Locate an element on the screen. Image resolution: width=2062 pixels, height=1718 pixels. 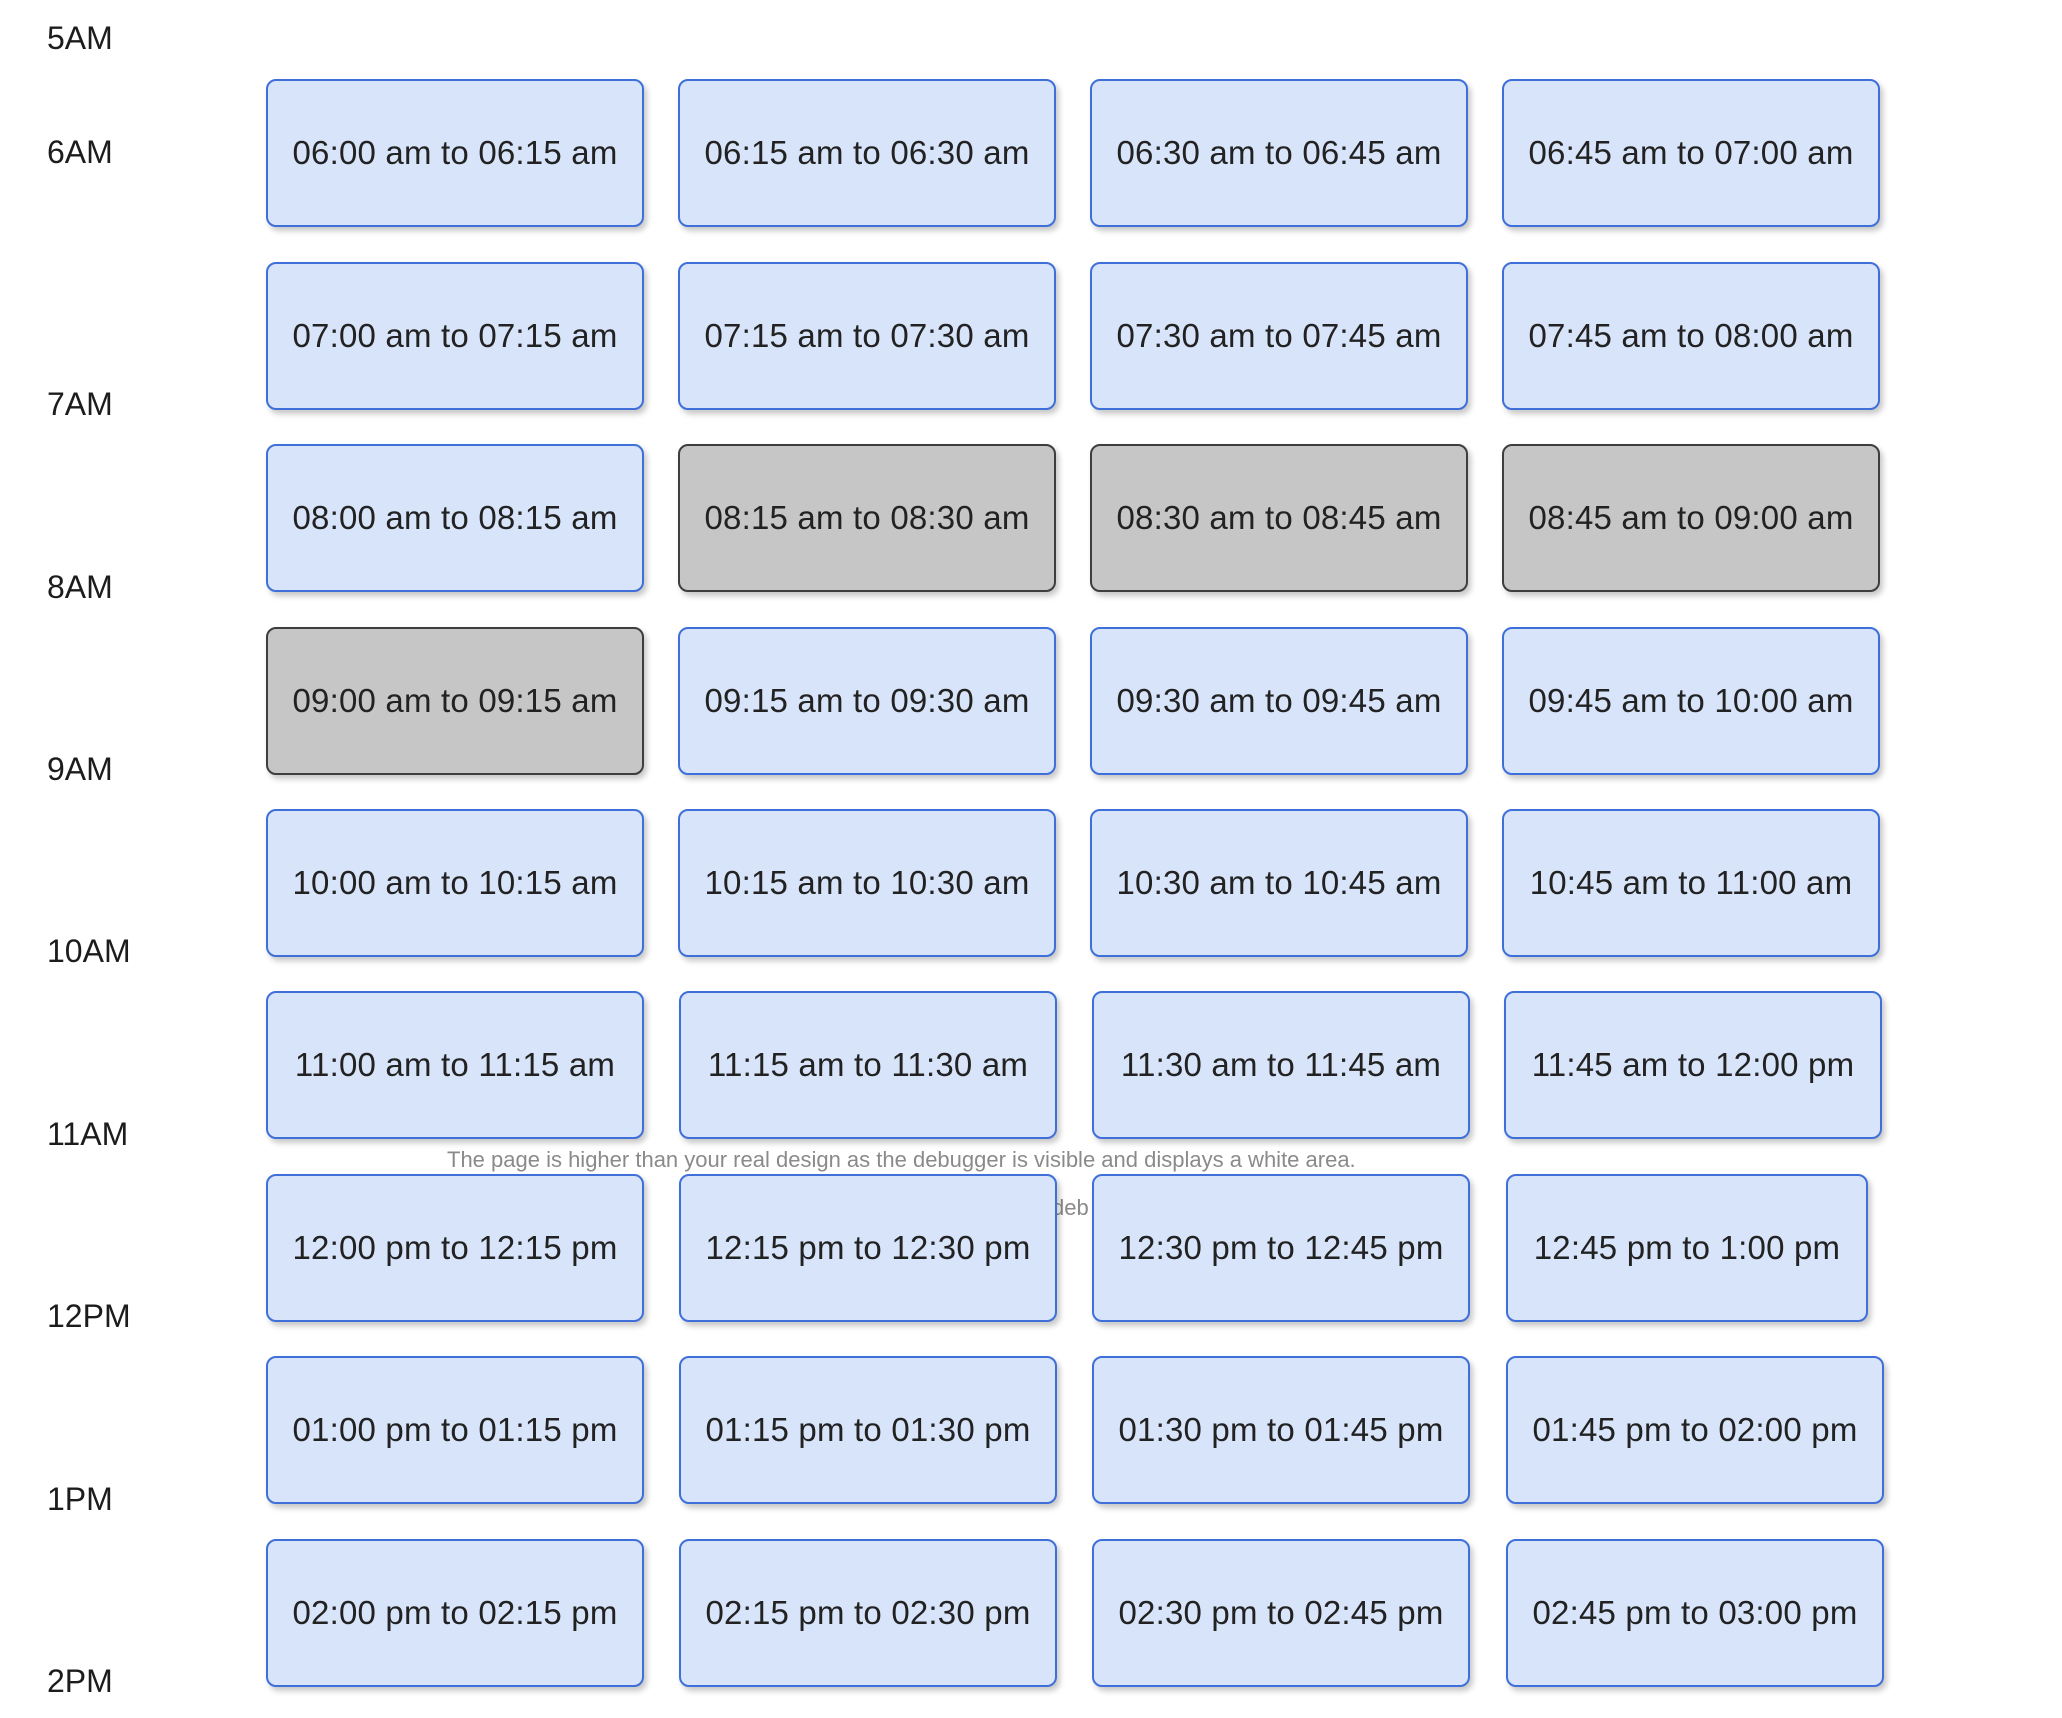
time-slot-1430: 02:30 pm to 02:45 pm is located at coordinates (1281, 1613).